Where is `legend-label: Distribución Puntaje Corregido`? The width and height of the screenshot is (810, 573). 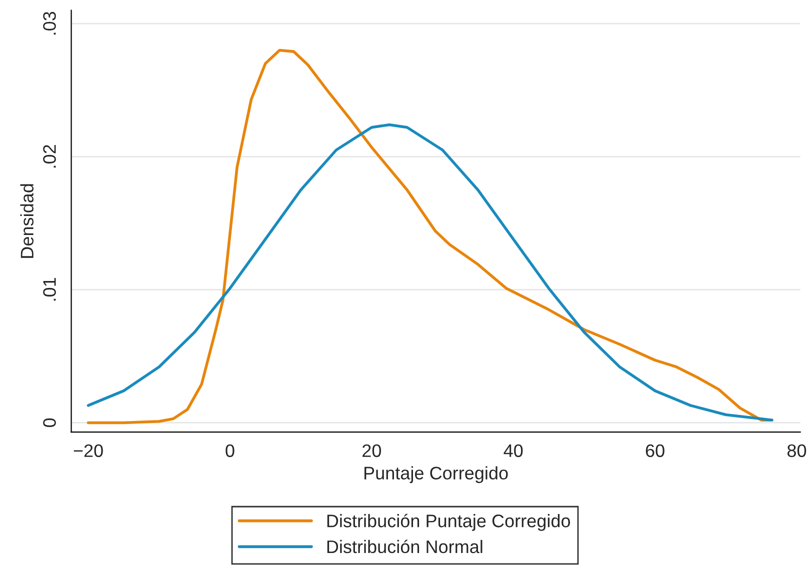 legend-label: Distribución Puntaje Corregido is located at coordinates (448, 522).